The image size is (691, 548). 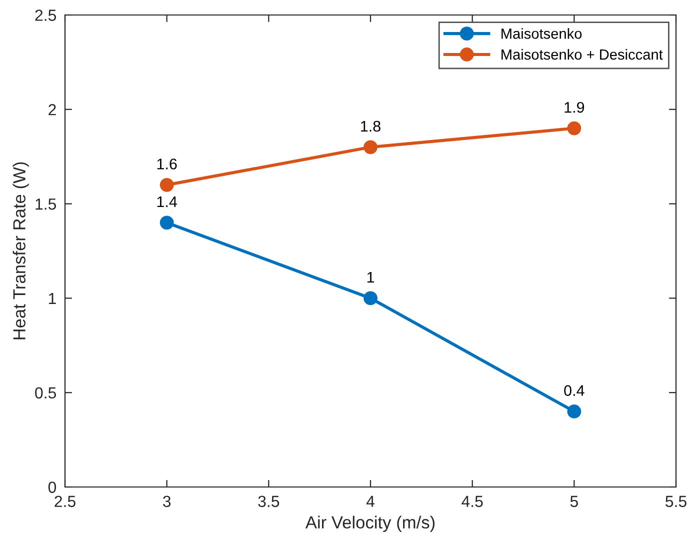 What do you see at coordinates (676, 502) in the screenshot?
I see `x-tick-label: 5.5` at bounding box center [676, 502].